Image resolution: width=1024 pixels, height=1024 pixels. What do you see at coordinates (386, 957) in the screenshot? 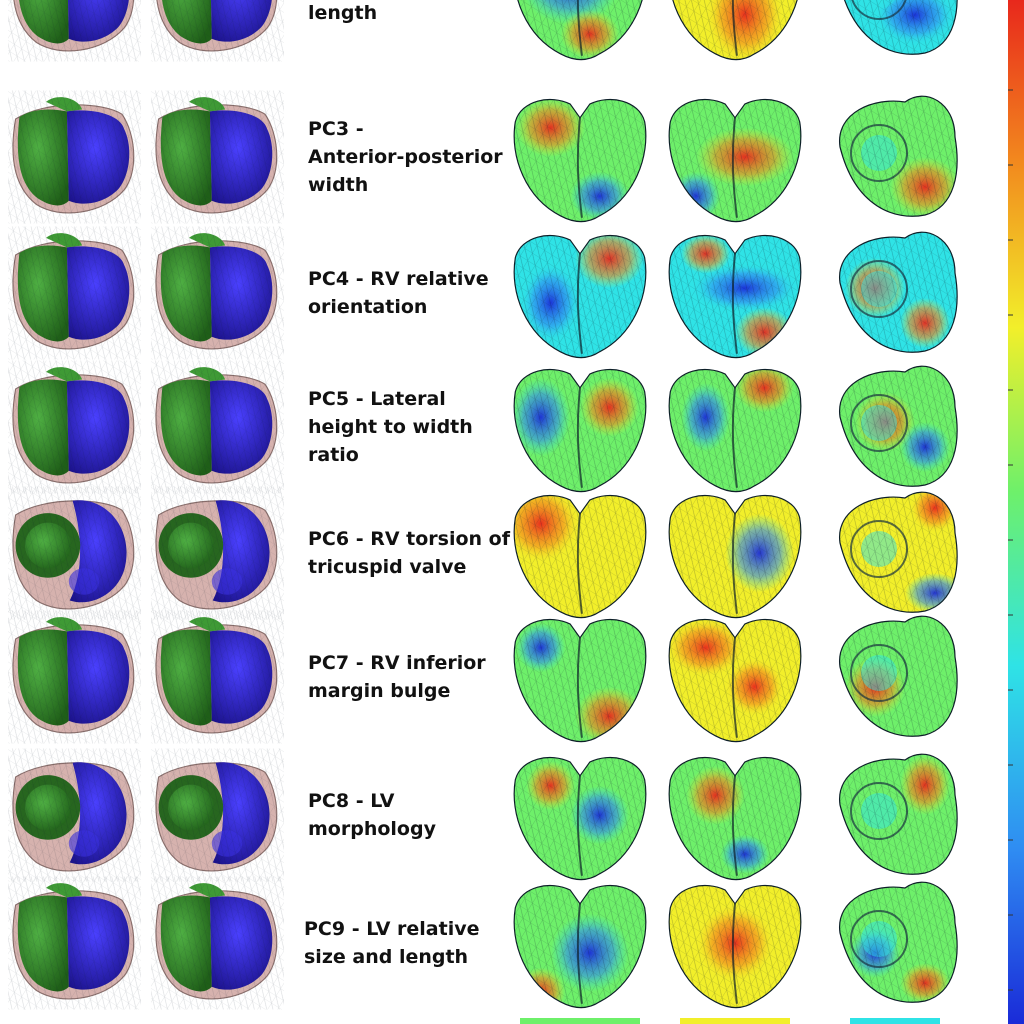
I see `pc-label-line: size and length` at bounding box center [386, 957].